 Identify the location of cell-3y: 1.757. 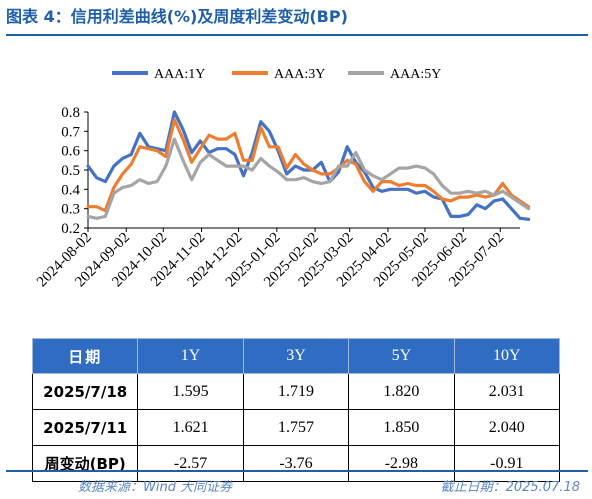
(296, 427).